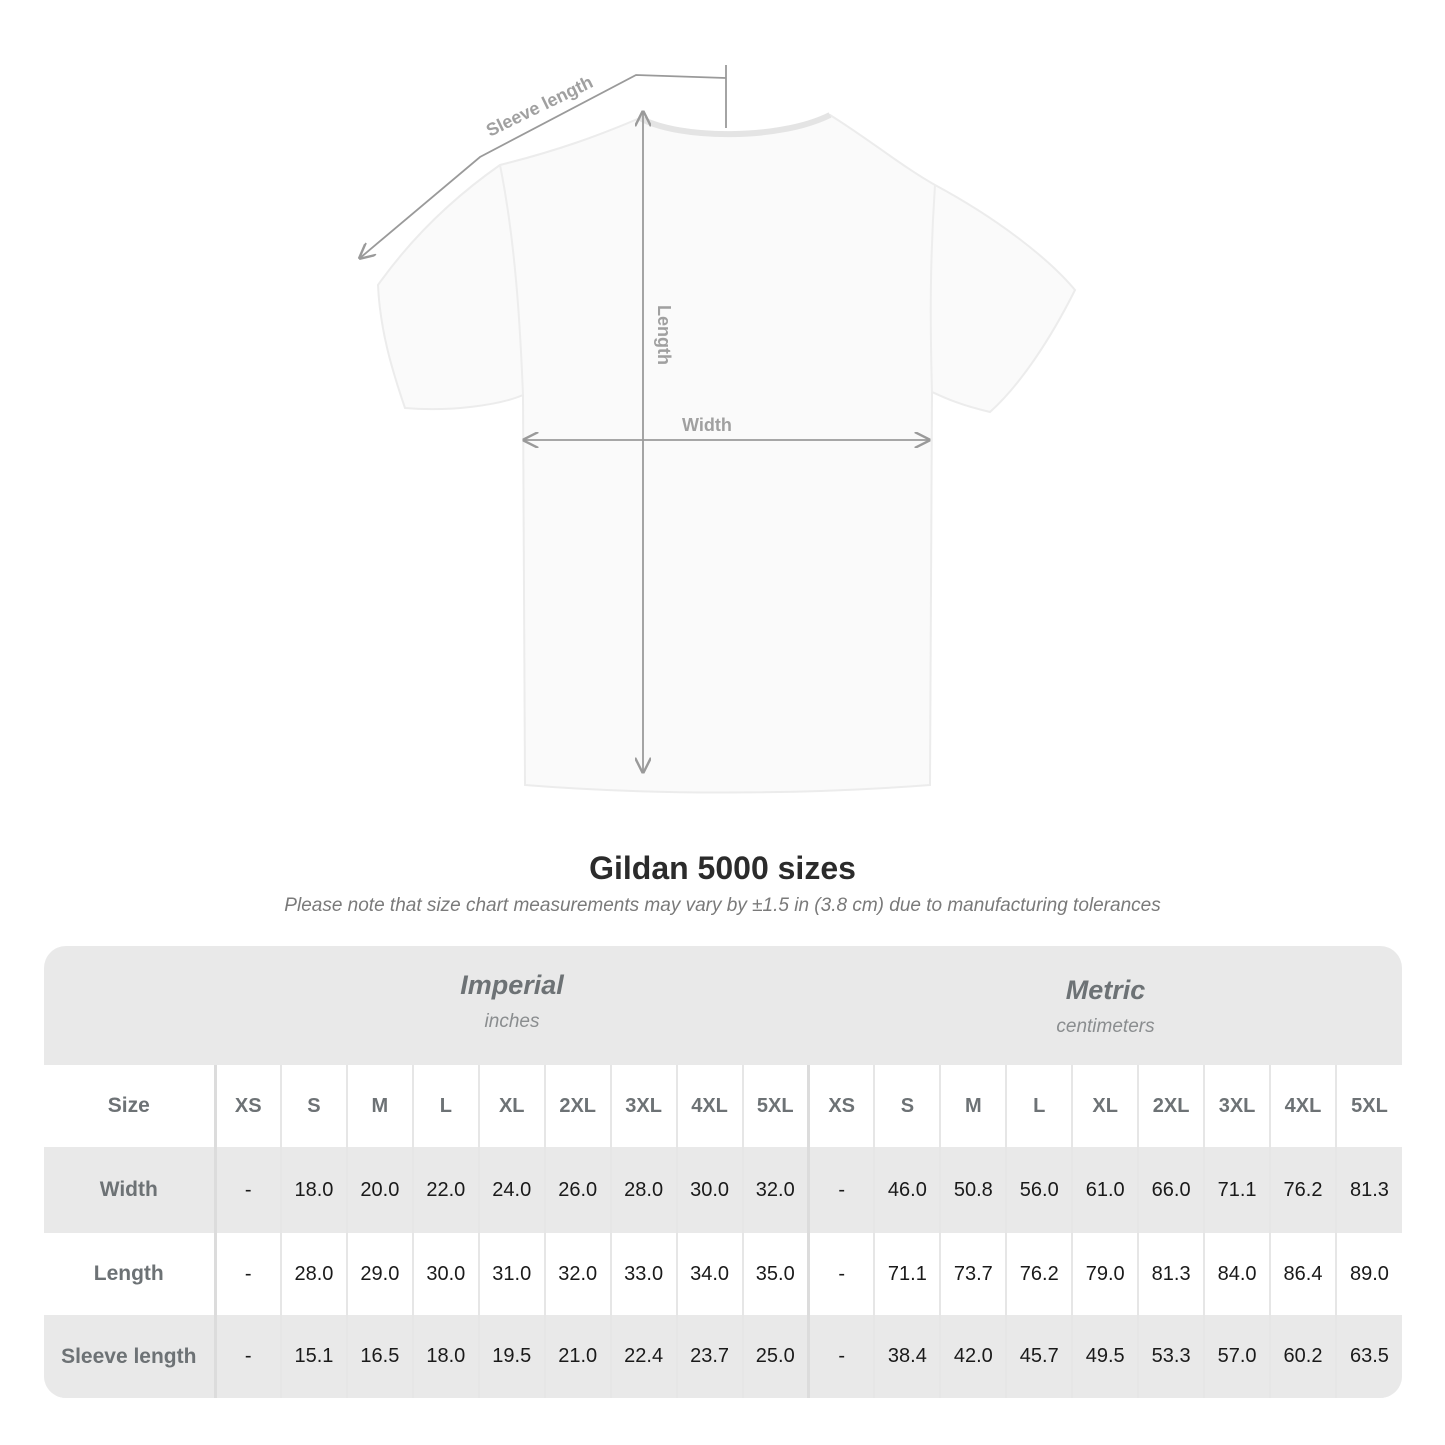  What do you see at coordinates (643, 1274) in the screenshot?
I see `imperial-value-cell: 33.0` at bounding box center [643, 1274].